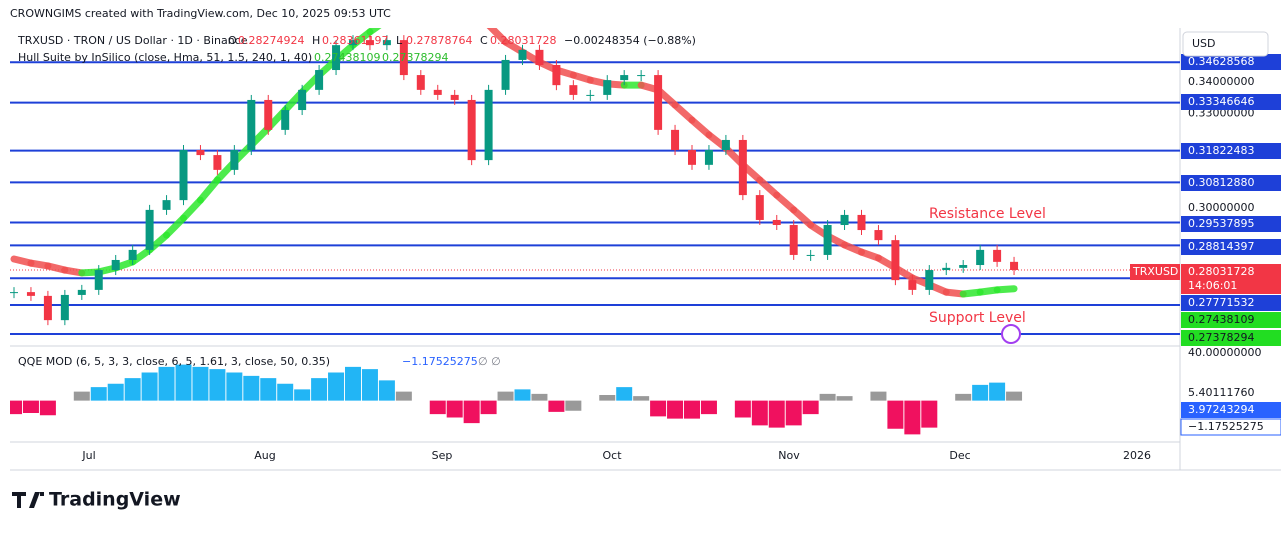 This screenshot has height=534, width=1281. What do you see at coordinates (232, 40) in the screenshot?
I see `ohlc: O` at bounding box center [232, 40].